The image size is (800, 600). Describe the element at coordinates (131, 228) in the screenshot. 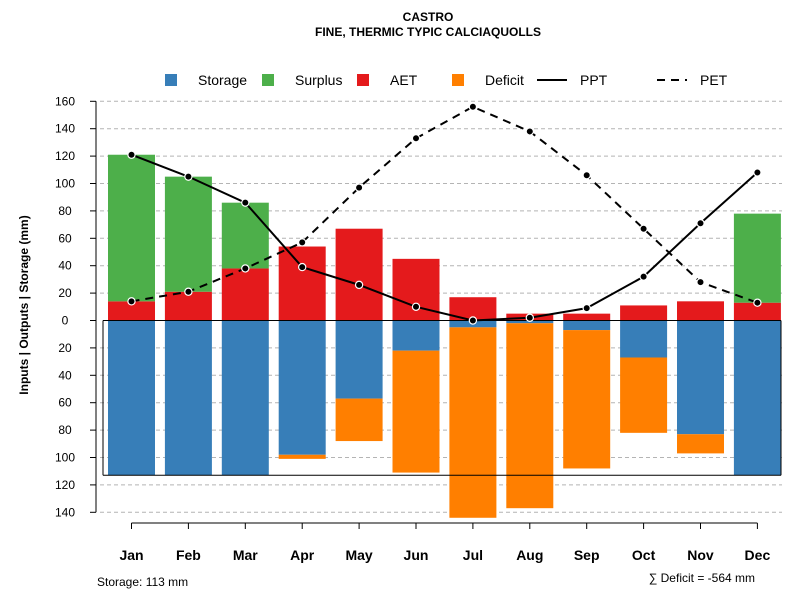

I see `surplus-bar-jan` at that location.